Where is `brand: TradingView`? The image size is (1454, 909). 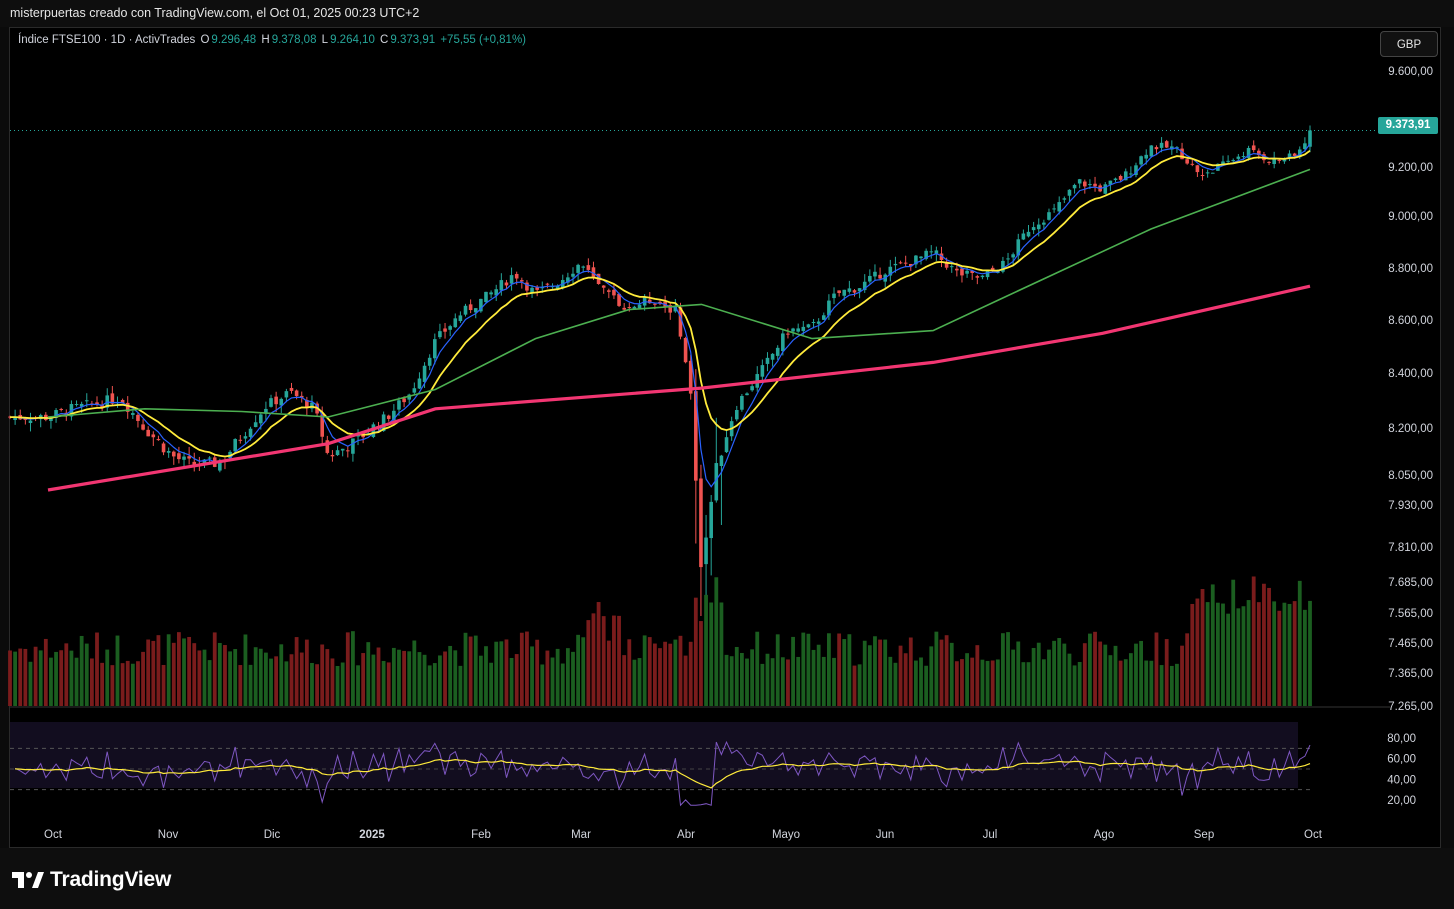 brand: TradingView is located at coordinates (91, 880).